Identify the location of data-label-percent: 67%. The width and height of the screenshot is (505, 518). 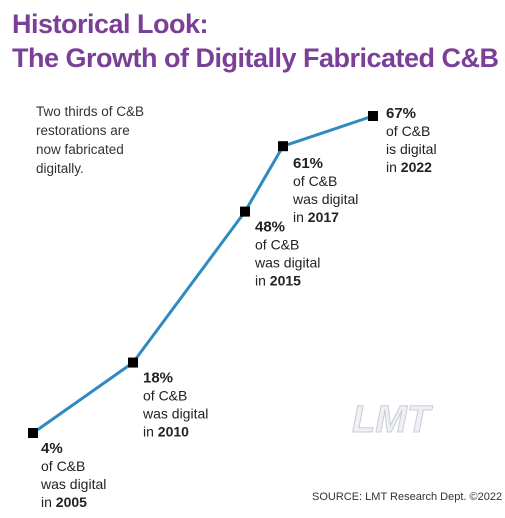
(401, 113).